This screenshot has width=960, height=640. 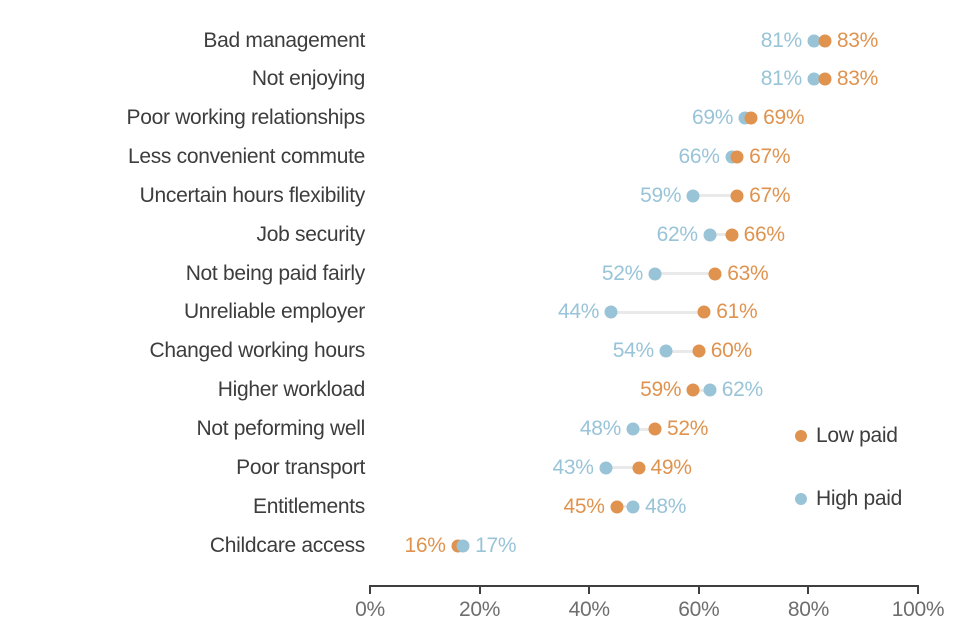 What do you see at coordinates (246, 157) in the screenshot?
I see `category-label: Less convenient commute` at bounding box center [246, 157].